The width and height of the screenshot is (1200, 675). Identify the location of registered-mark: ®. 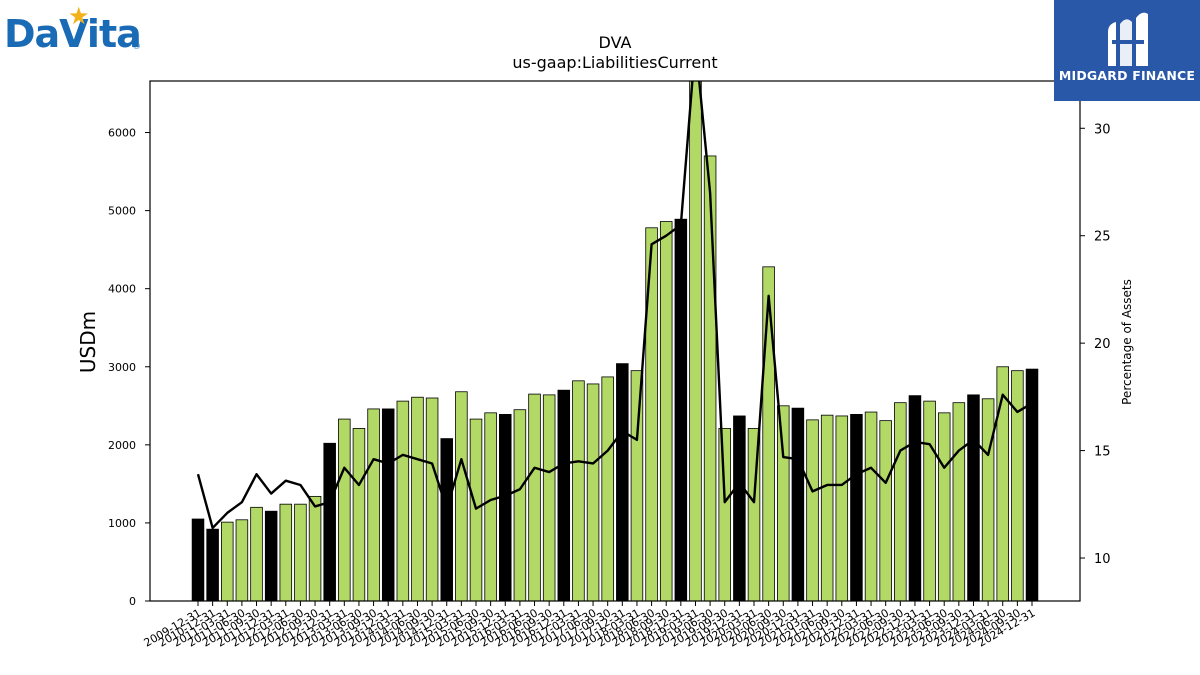
(136, 47).